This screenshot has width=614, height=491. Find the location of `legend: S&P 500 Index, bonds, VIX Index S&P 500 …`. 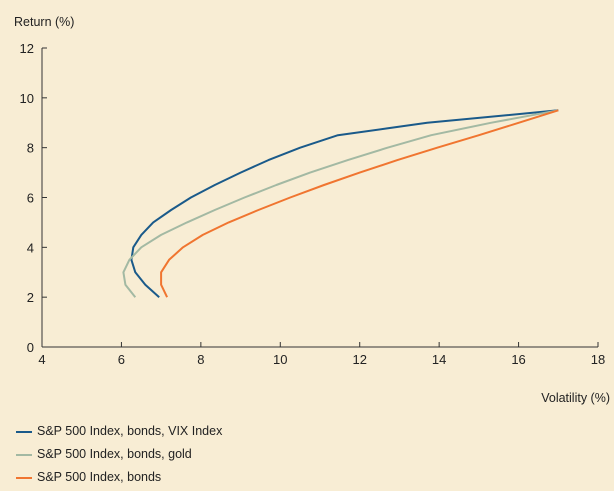

legend: S&P 500 Index, bonds, VIX Index S&P 500 … is located at coordinates (119, 454).